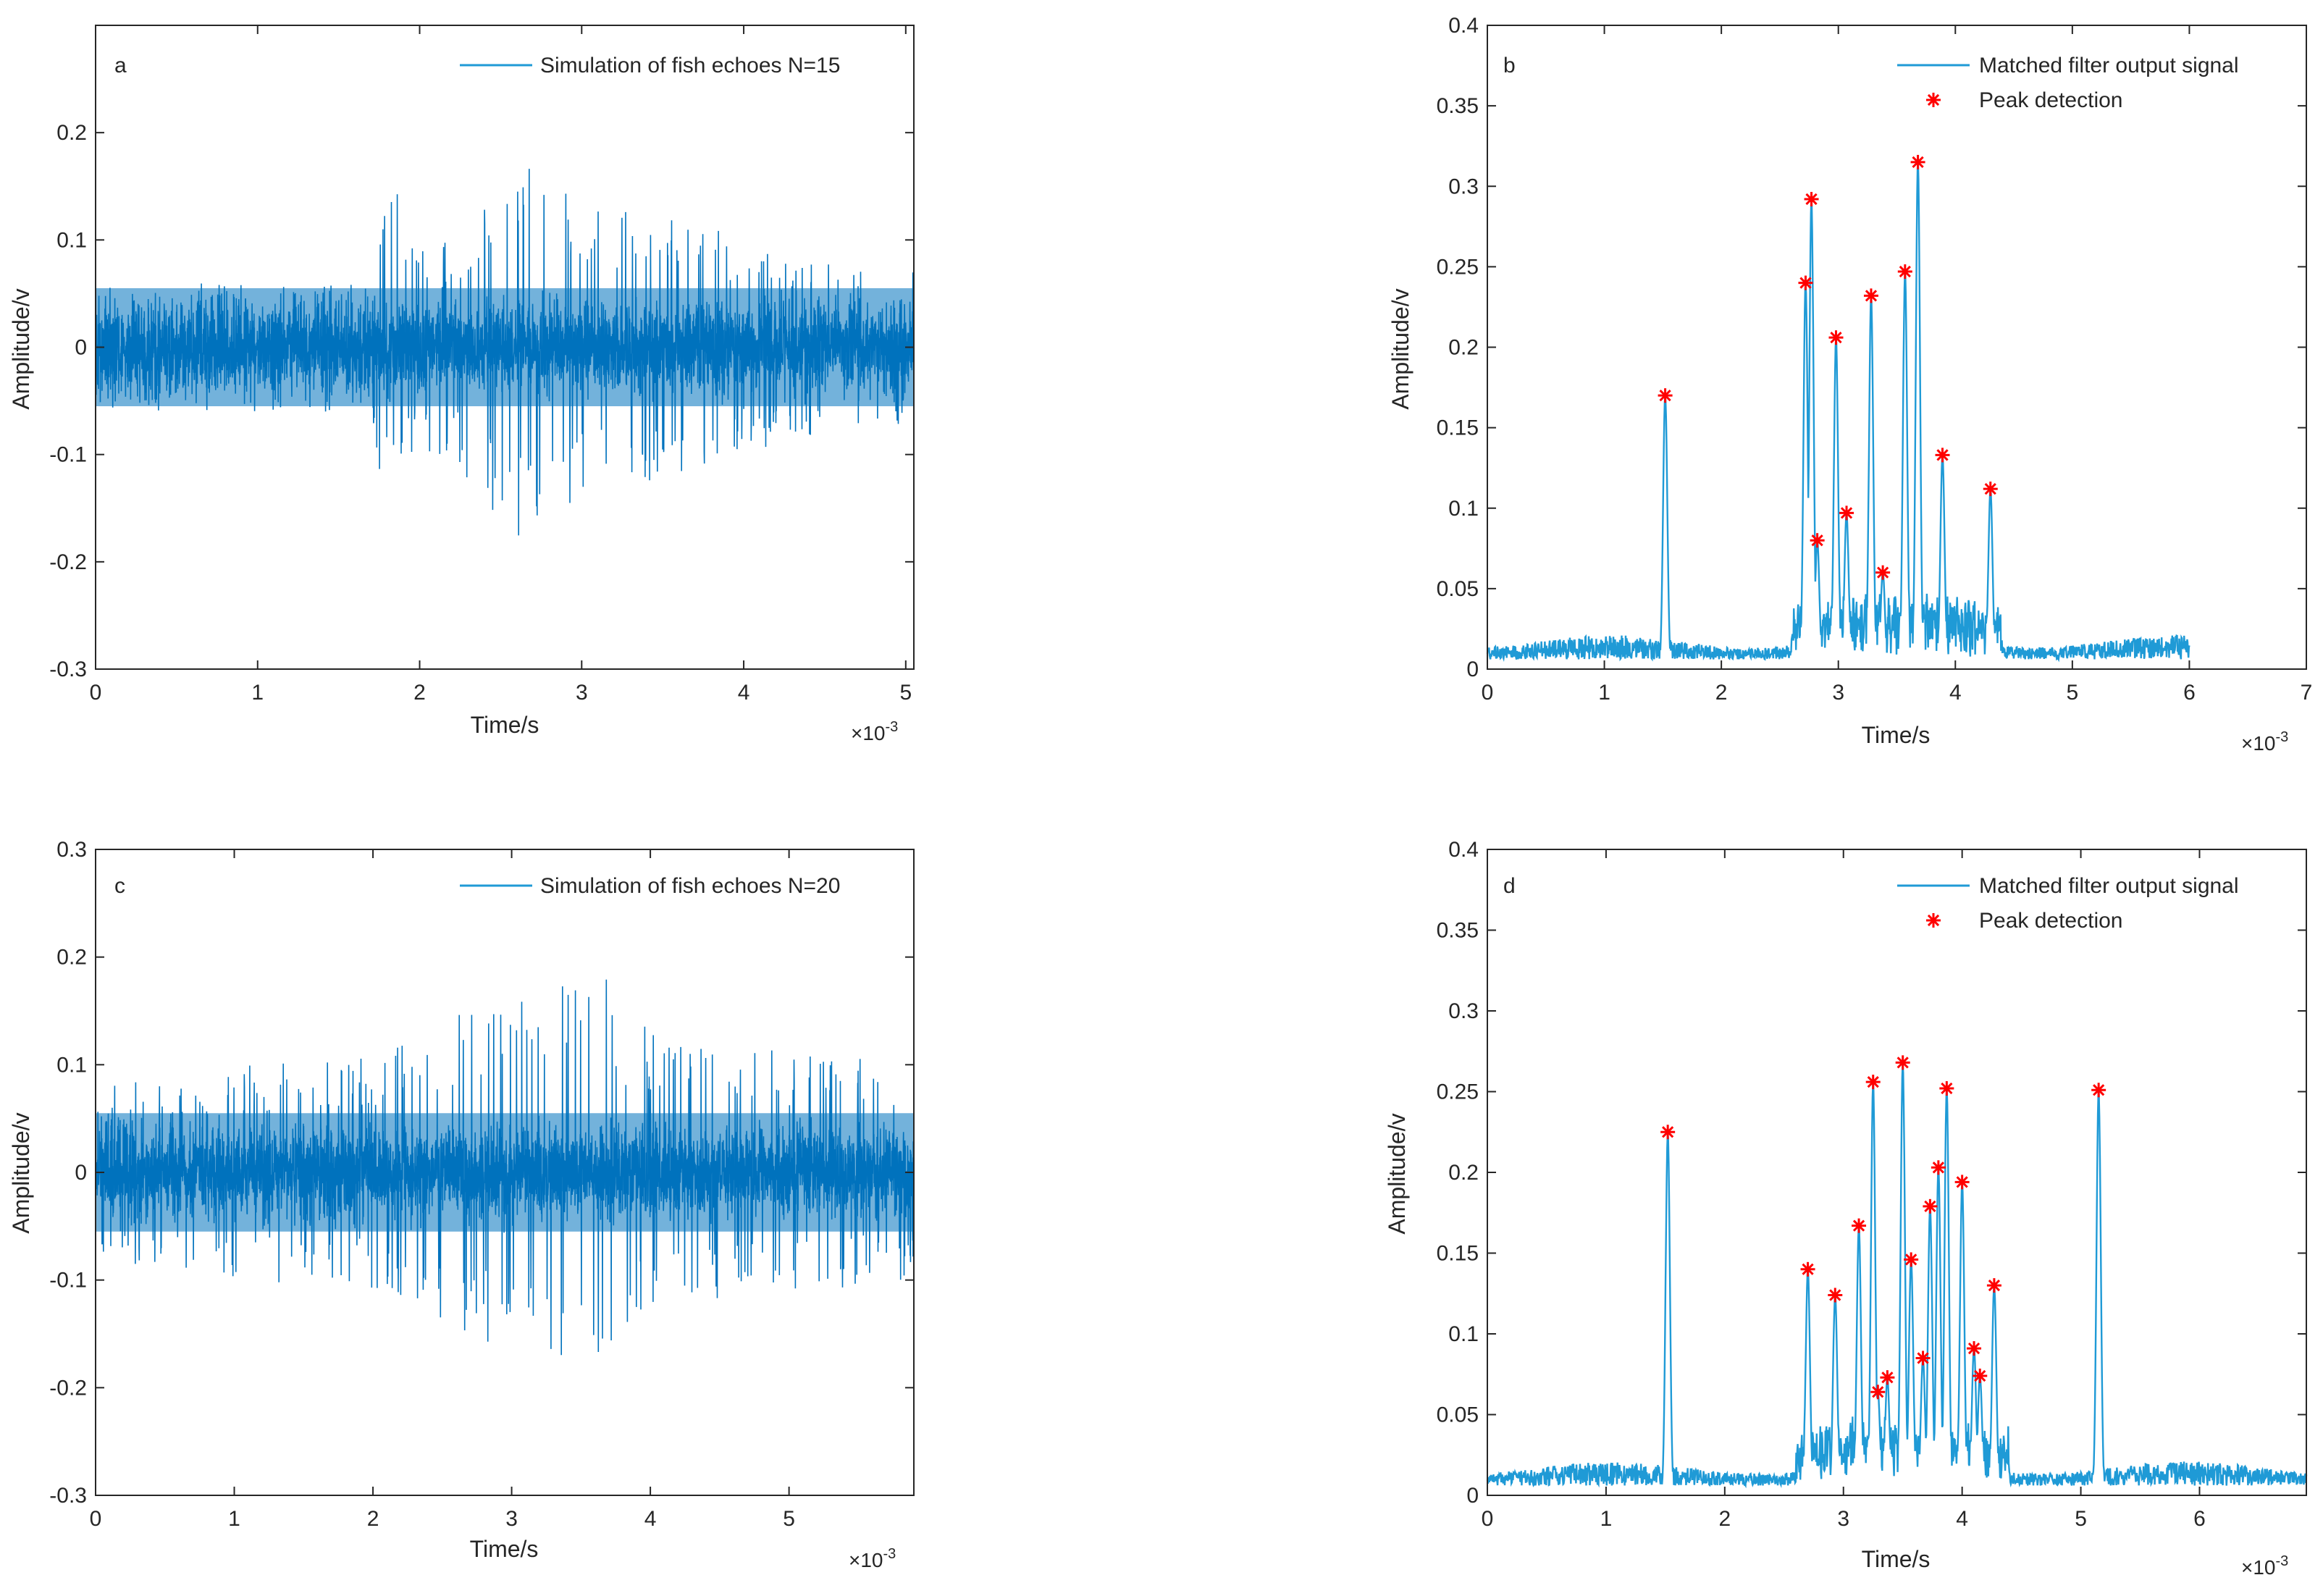  Describe the element at coordinates (1458, 428) in the screenshot. I see `y-tick-label: 0.15` at that location.